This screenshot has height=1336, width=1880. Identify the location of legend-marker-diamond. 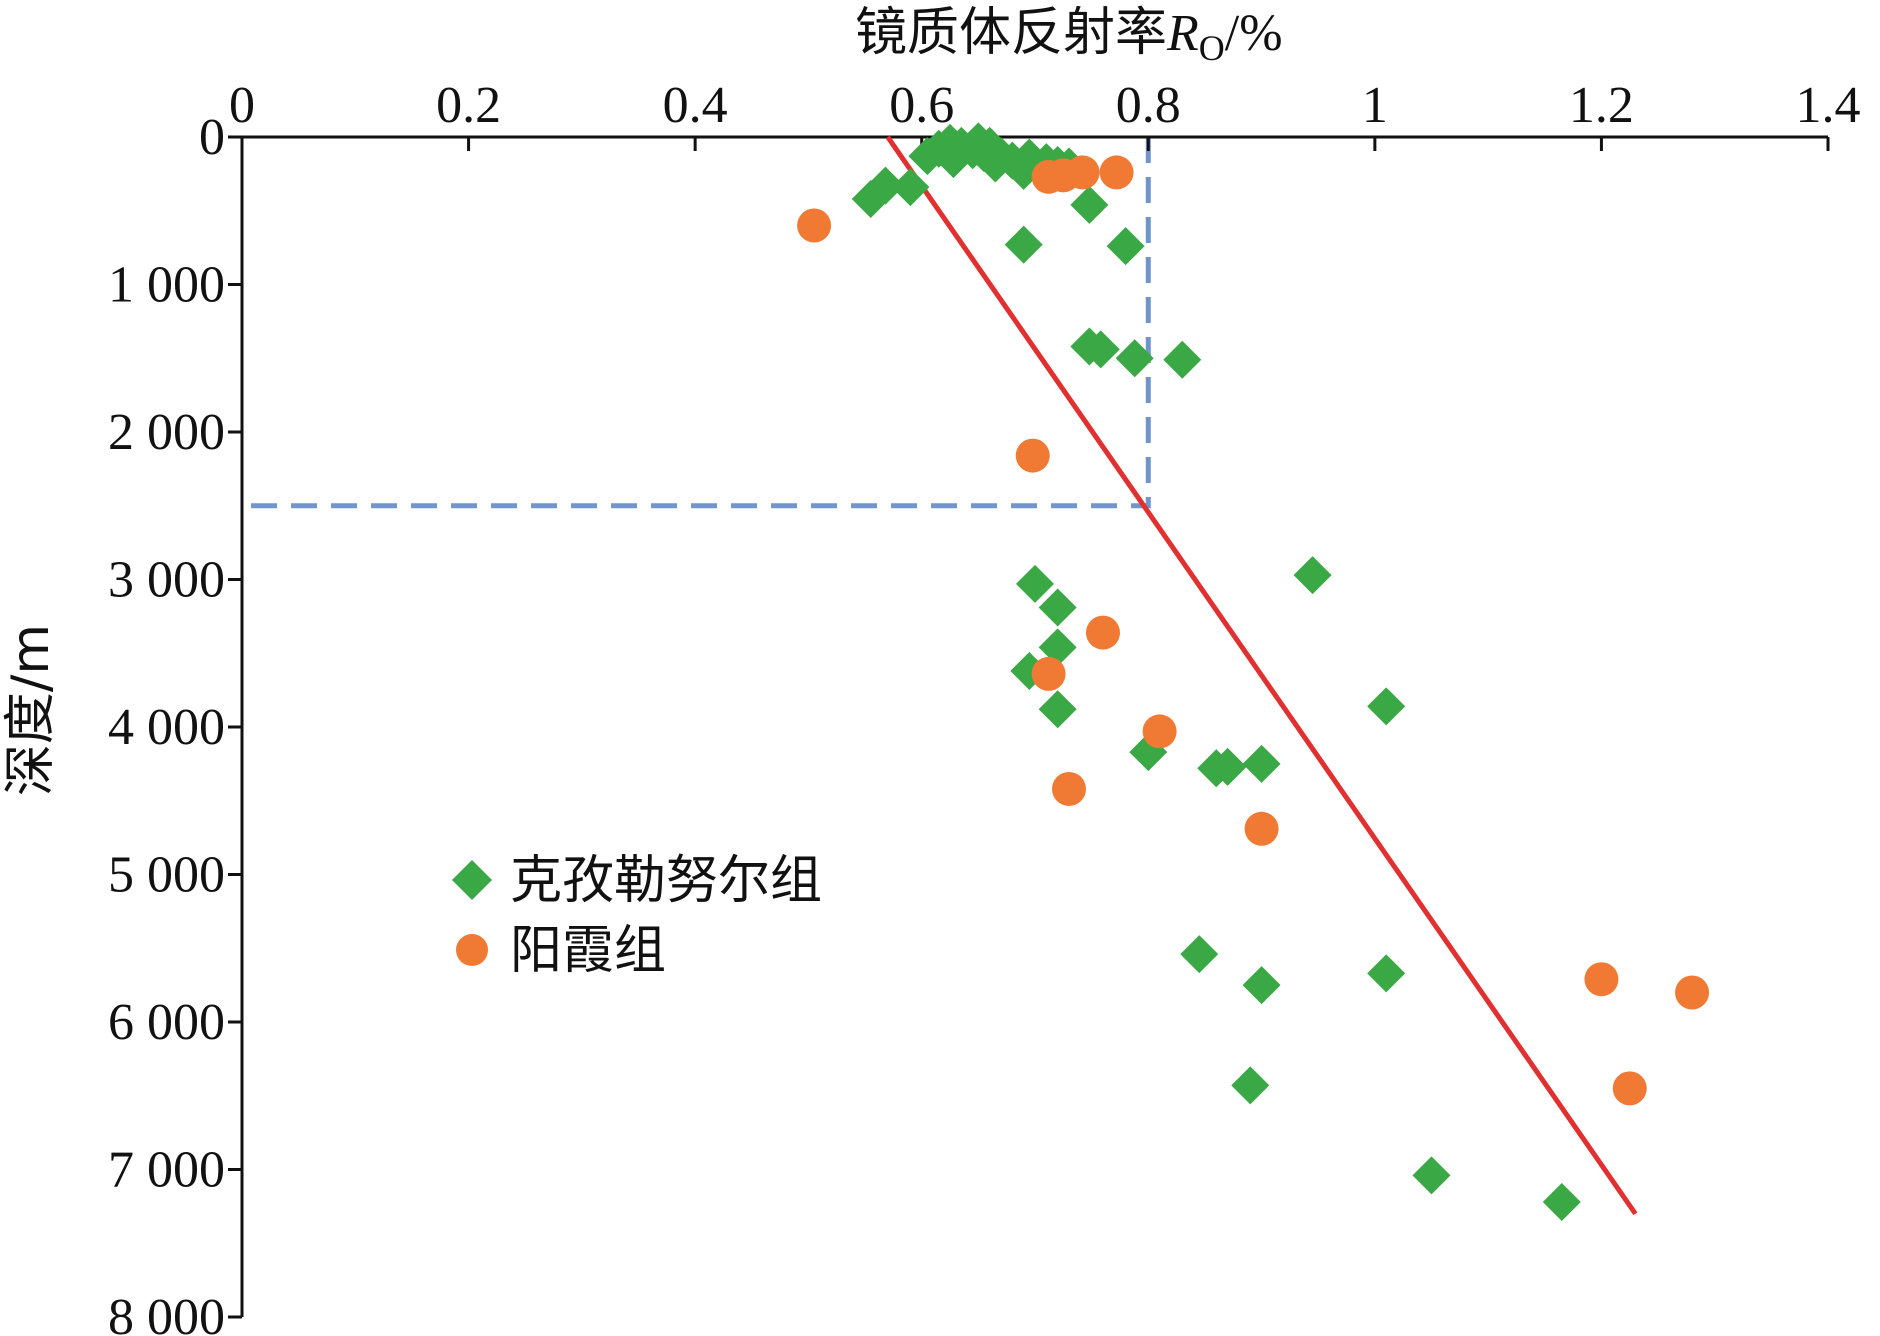
(472, 880).